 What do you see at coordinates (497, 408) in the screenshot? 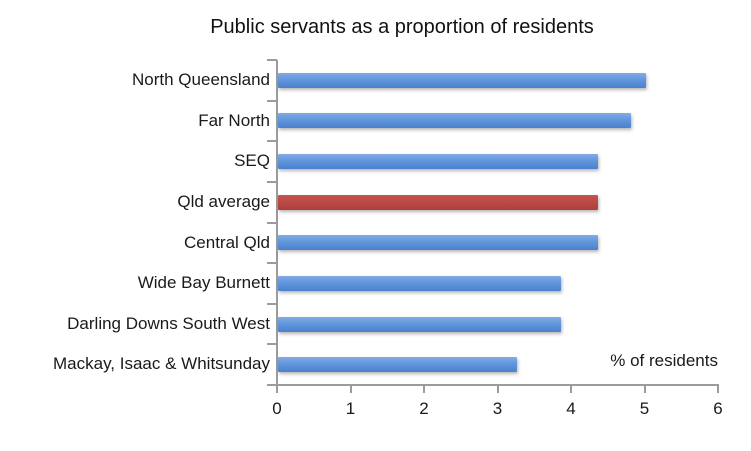
I see `x-tick-label-3: 3` at bounding box center [497, 408].